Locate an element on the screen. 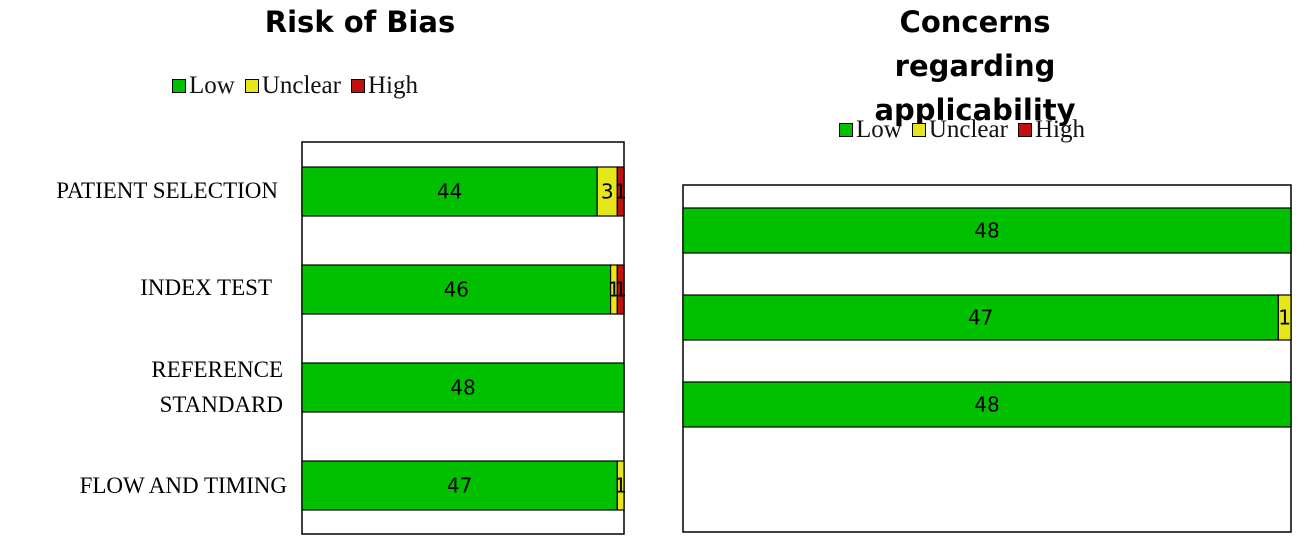  data-label-high-patient-selection: 1 is located at coordinates (619, 192).